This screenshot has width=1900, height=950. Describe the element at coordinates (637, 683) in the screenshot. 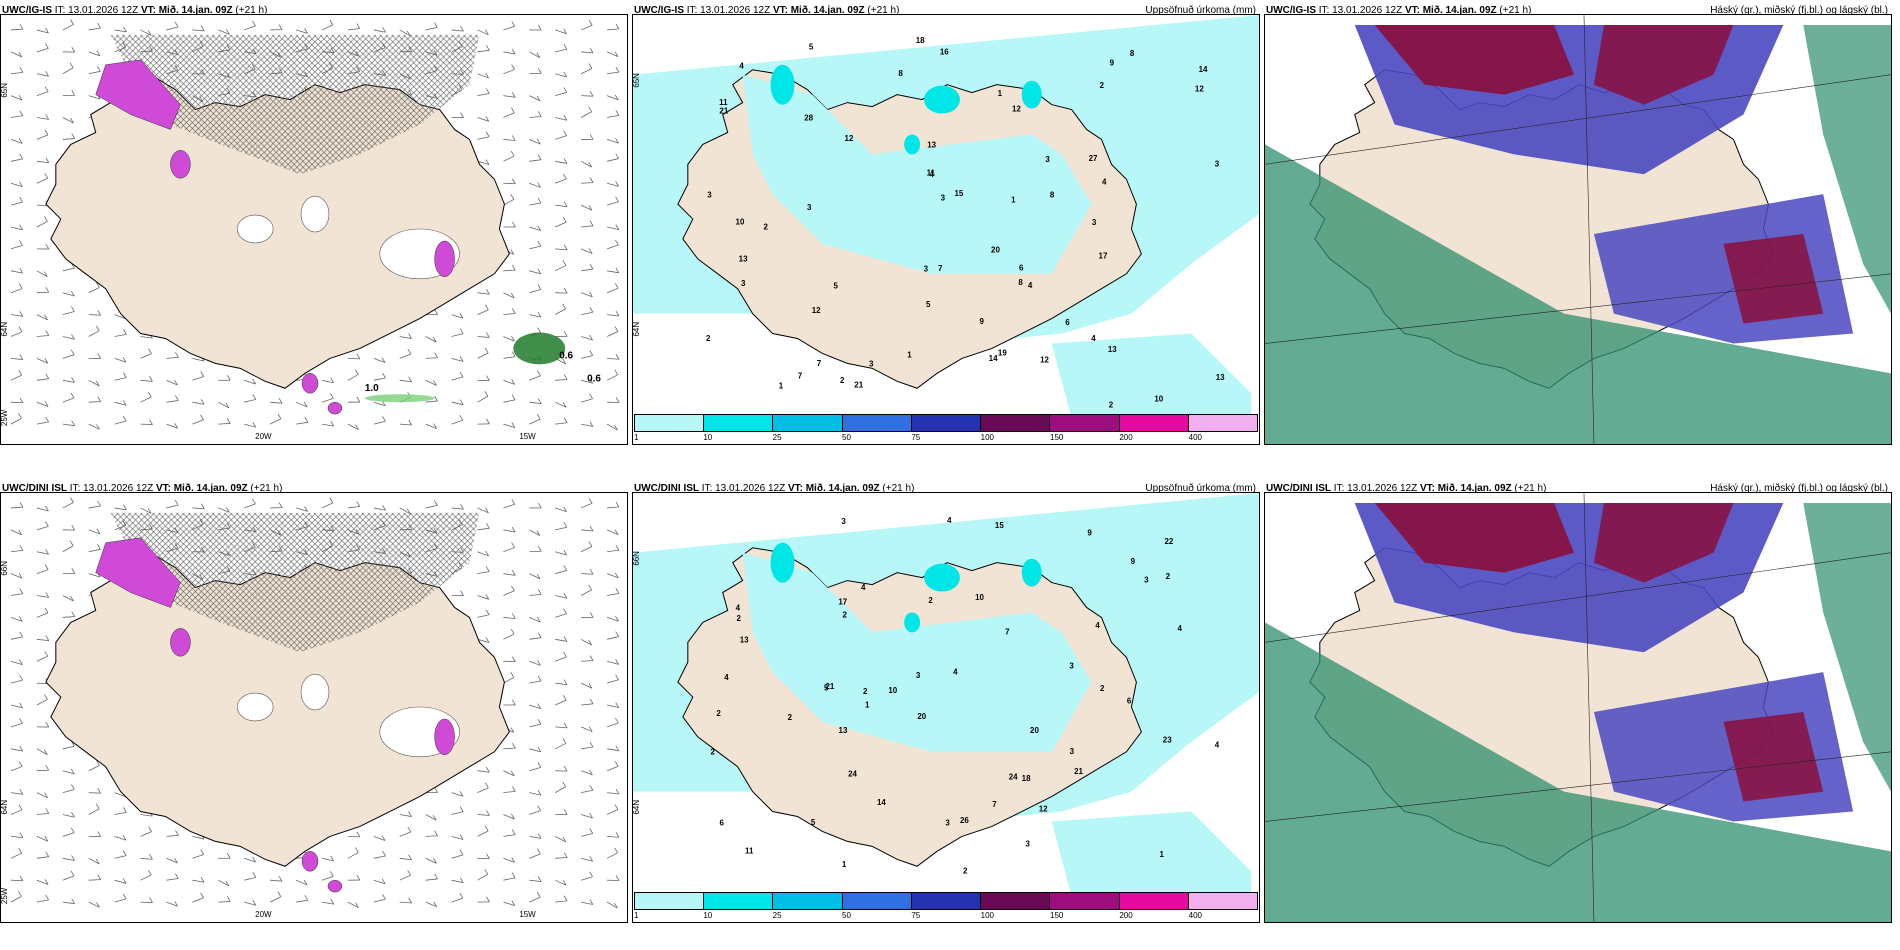

I see `grid-labels: 66N 64N` at that location.